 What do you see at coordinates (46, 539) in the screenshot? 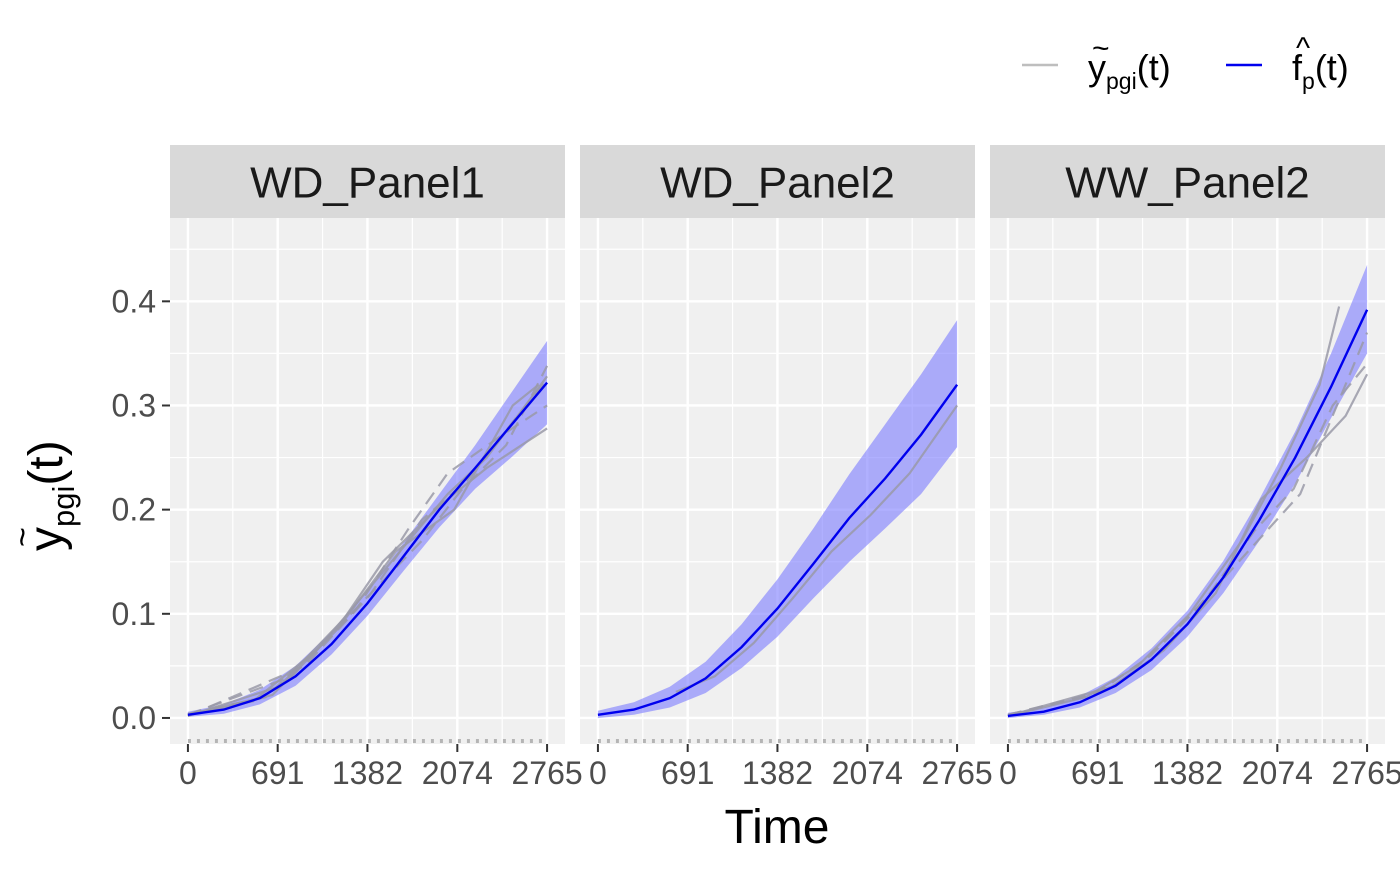
I see `y-axis-title-text-base: y` at bounding box center [46, 539].